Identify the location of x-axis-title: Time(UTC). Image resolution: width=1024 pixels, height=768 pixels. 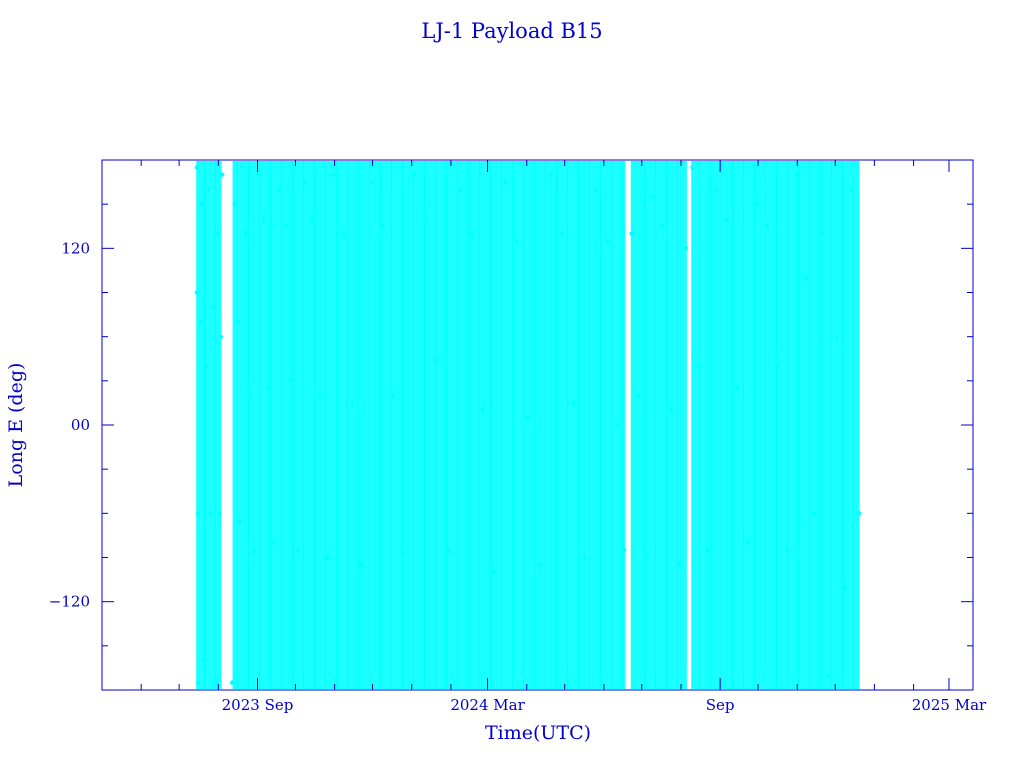
(538, 733).